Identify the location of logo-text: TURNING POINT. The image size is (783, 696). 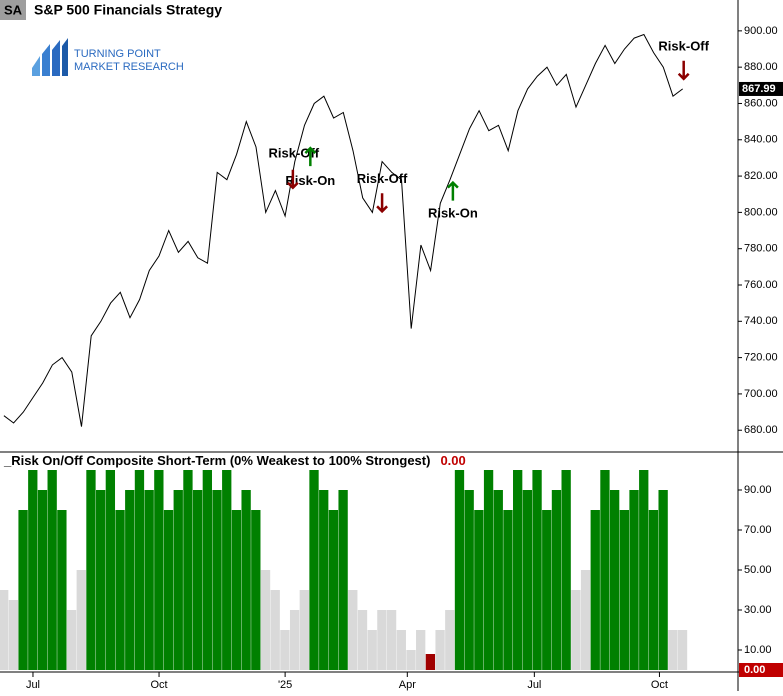
(117, 54).